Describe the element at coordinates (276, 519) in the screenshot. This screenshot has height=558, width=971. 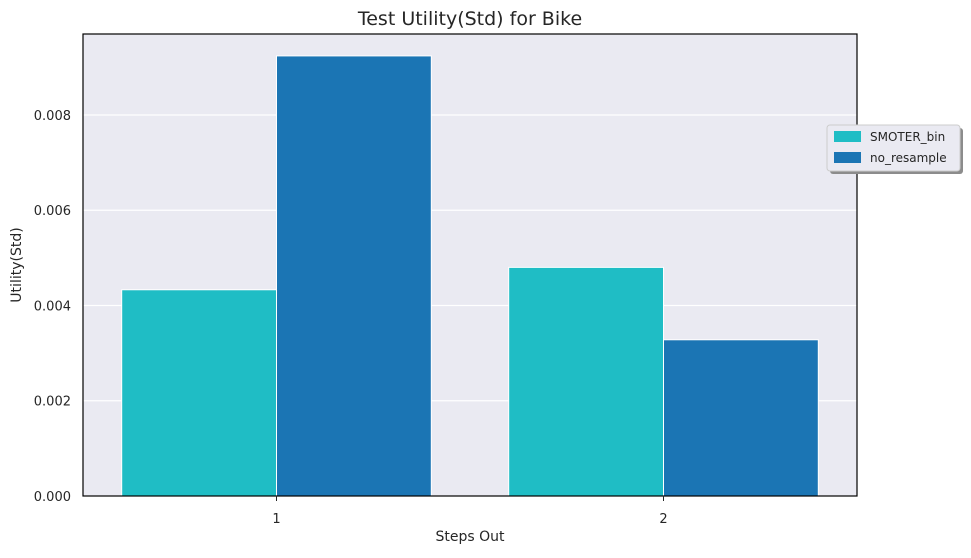
I see `x-tick-label: 1` at that location.